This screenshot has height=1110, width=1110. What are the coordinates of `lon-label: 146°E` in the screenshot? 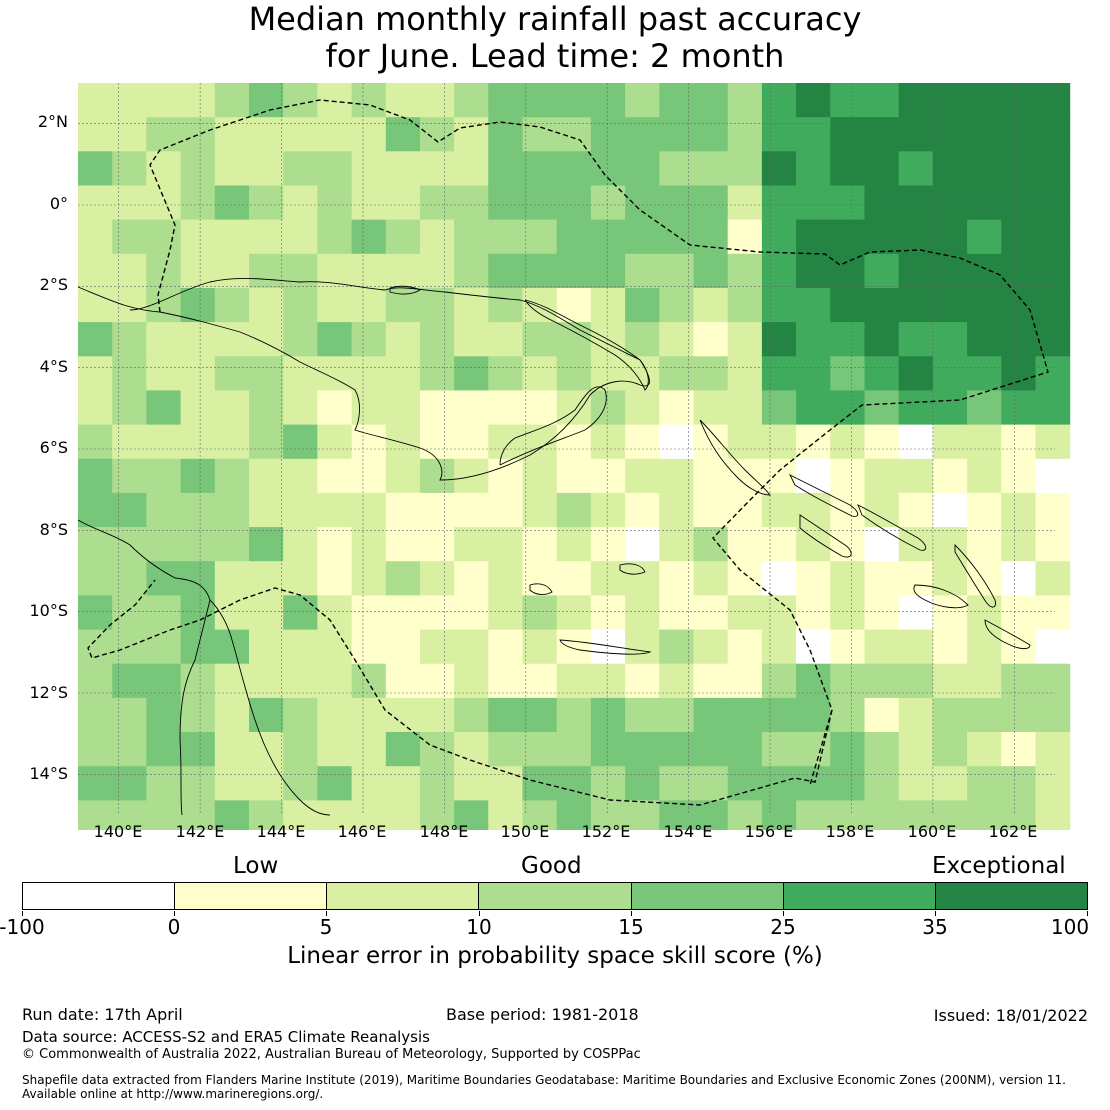 It's located at (362, 831).